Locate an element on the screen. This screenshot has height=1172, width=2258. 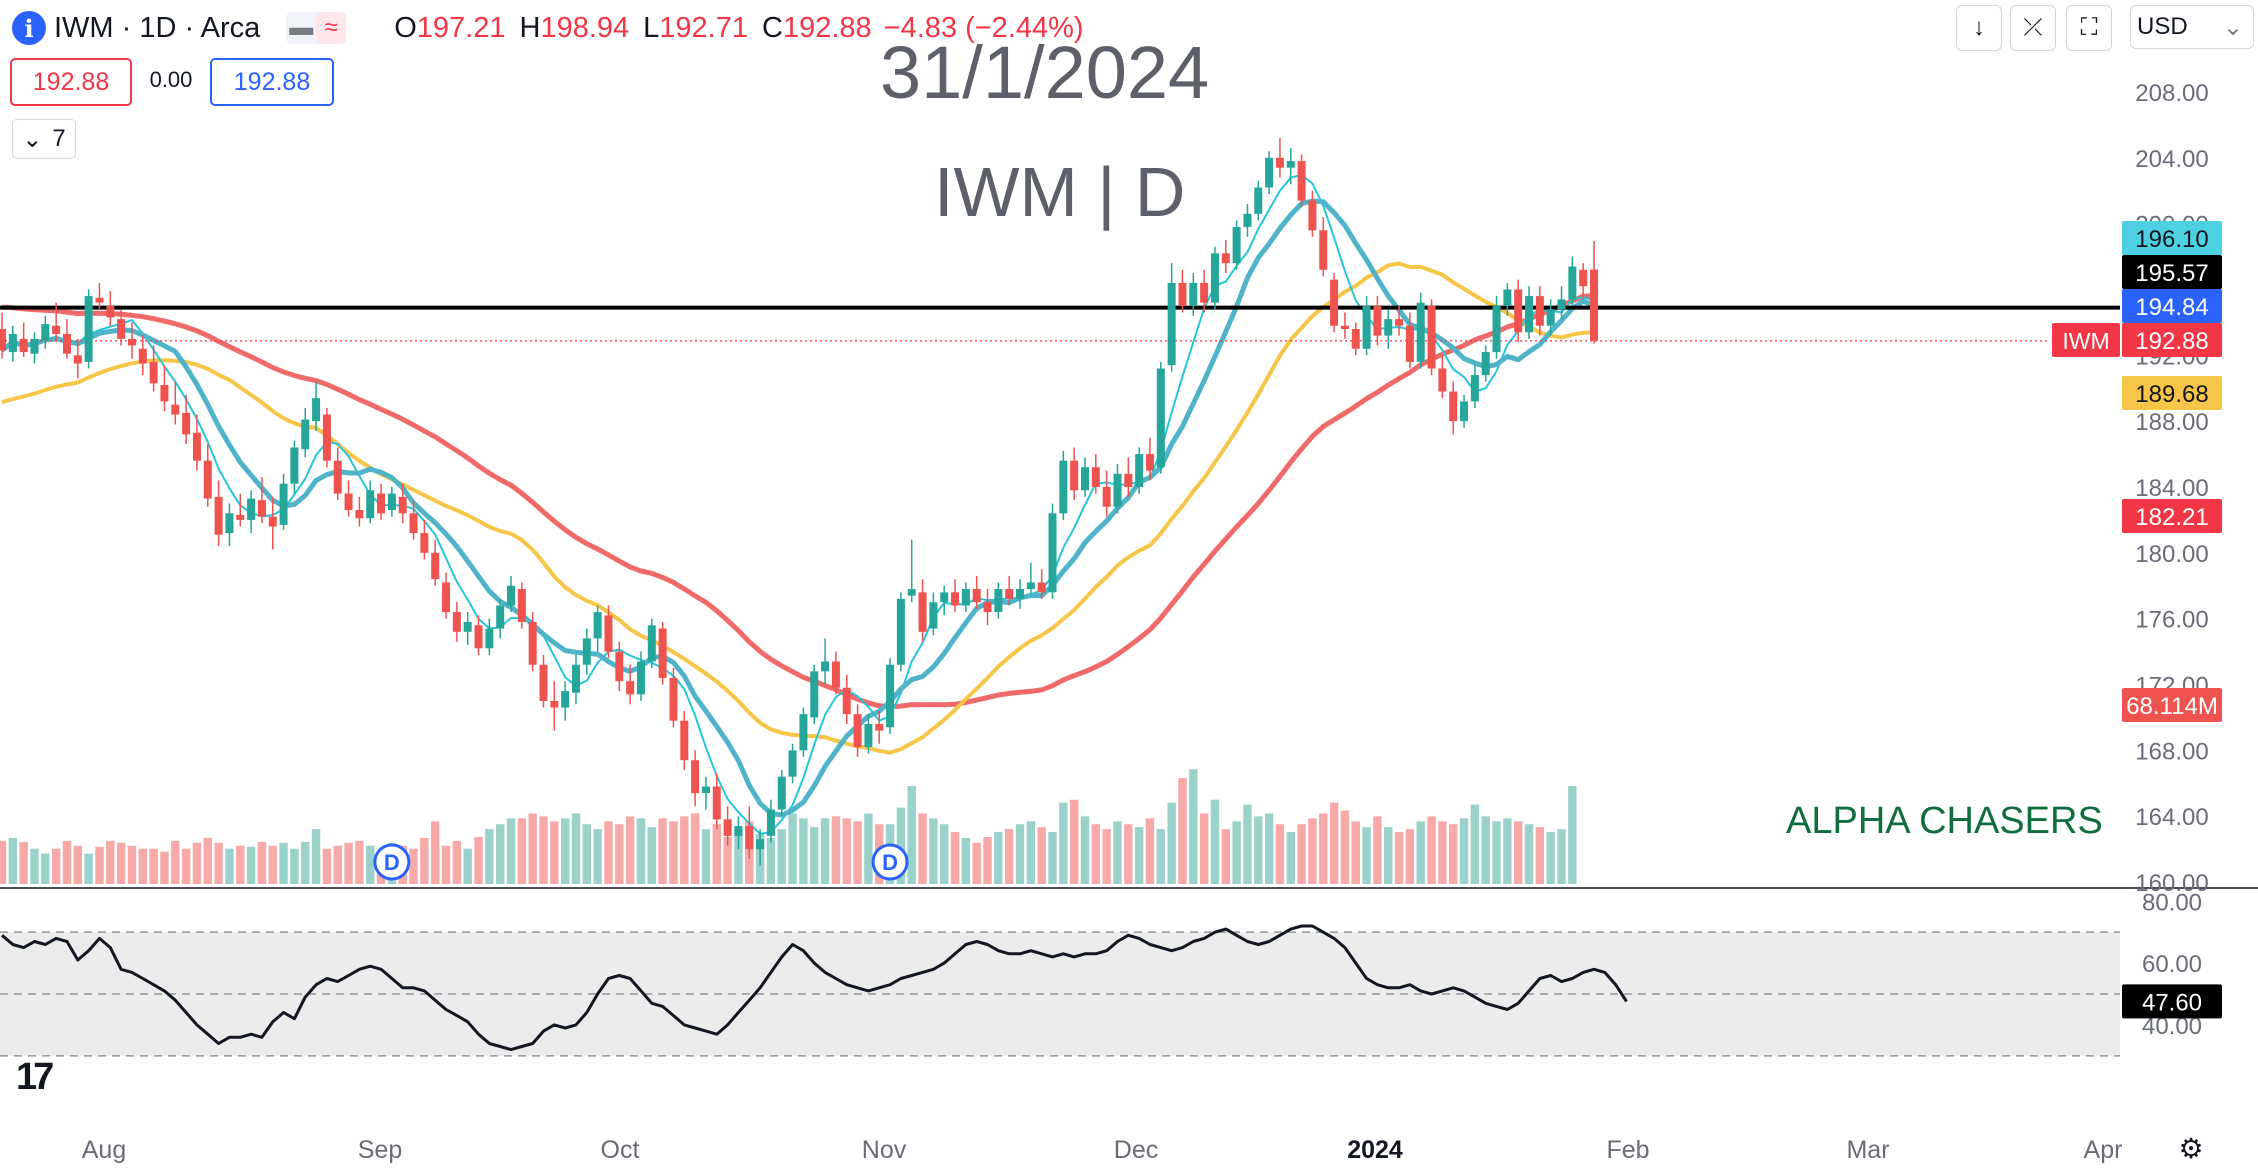
price-tick-label: 208.00 is located at coordinates (2171, 93).